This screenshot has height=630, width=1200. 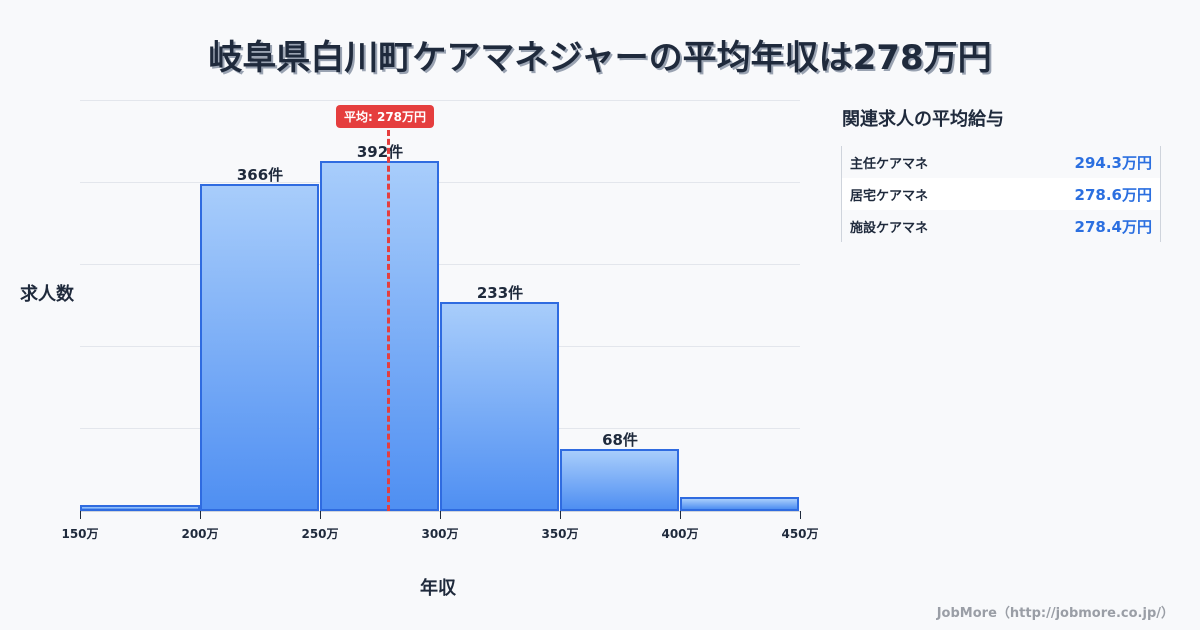 What do you see at coordinates (889, 228) in the screenshot?
I see `job-name: 施設ケアマネ` at bounding box center [889, 228].